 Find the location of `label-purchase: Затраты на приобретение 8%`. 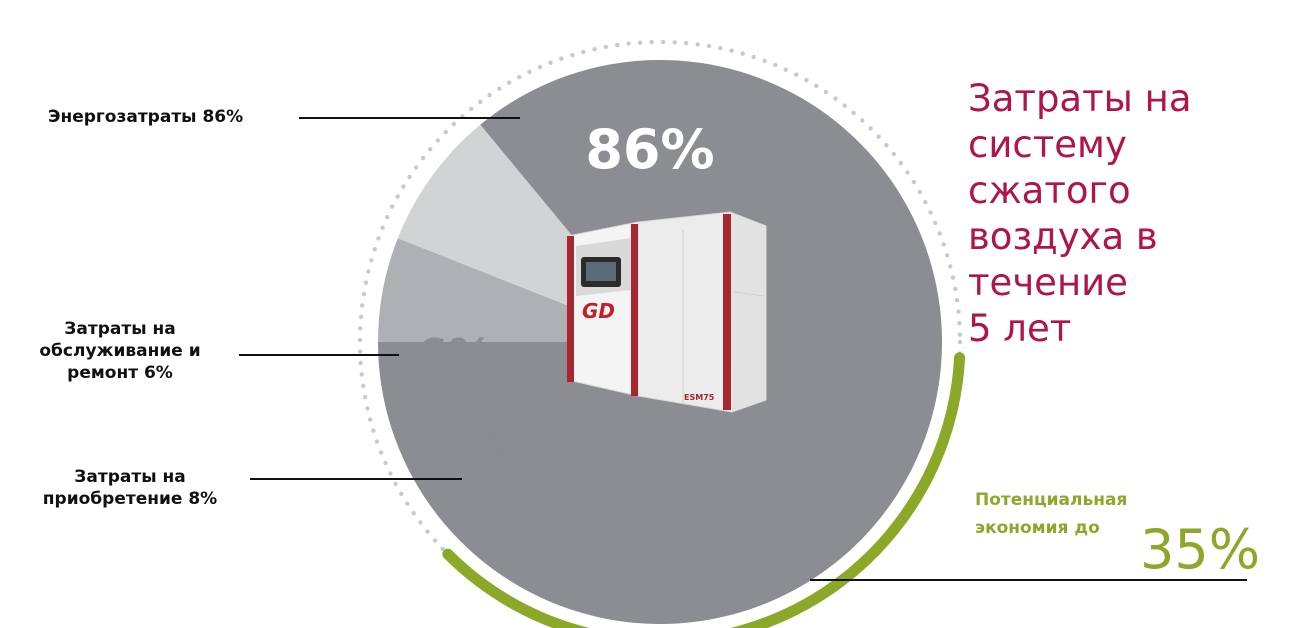

label-purchase: Затраты на приобретение 8% is located at coordinates (130, 488).